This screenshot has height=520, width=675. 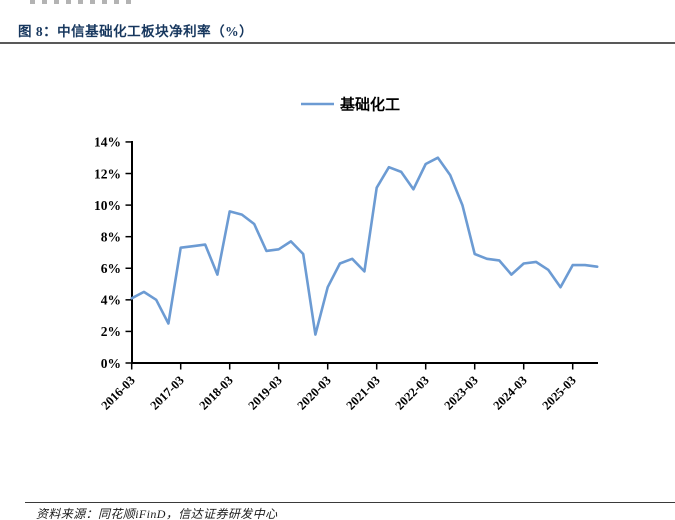 I want to click on legend-label: 基础化工, so click(x=369, y=105).